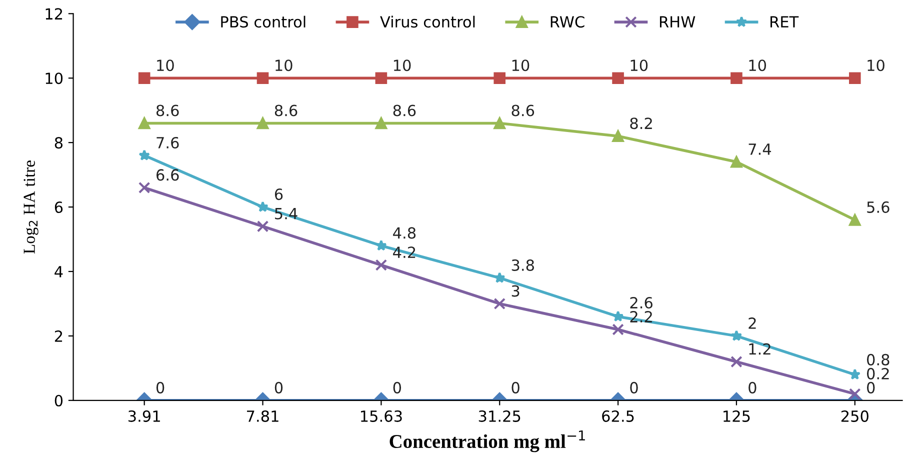  What do you see at coordinates (878, 207) in the screenshot?
I see `data-label: 5.6` at bounding box center [878, 207].